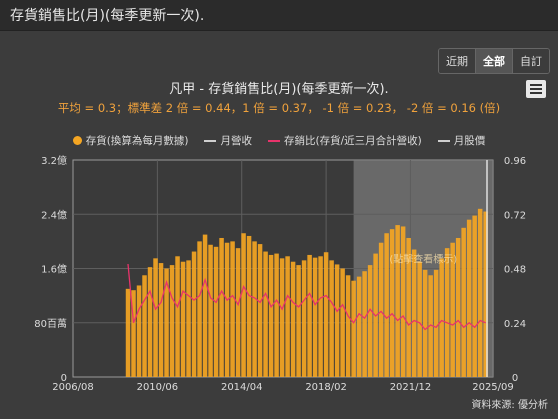 The height and width of the screenshot is (419, 558). I want to click on ratio-line, so click(306, 297).